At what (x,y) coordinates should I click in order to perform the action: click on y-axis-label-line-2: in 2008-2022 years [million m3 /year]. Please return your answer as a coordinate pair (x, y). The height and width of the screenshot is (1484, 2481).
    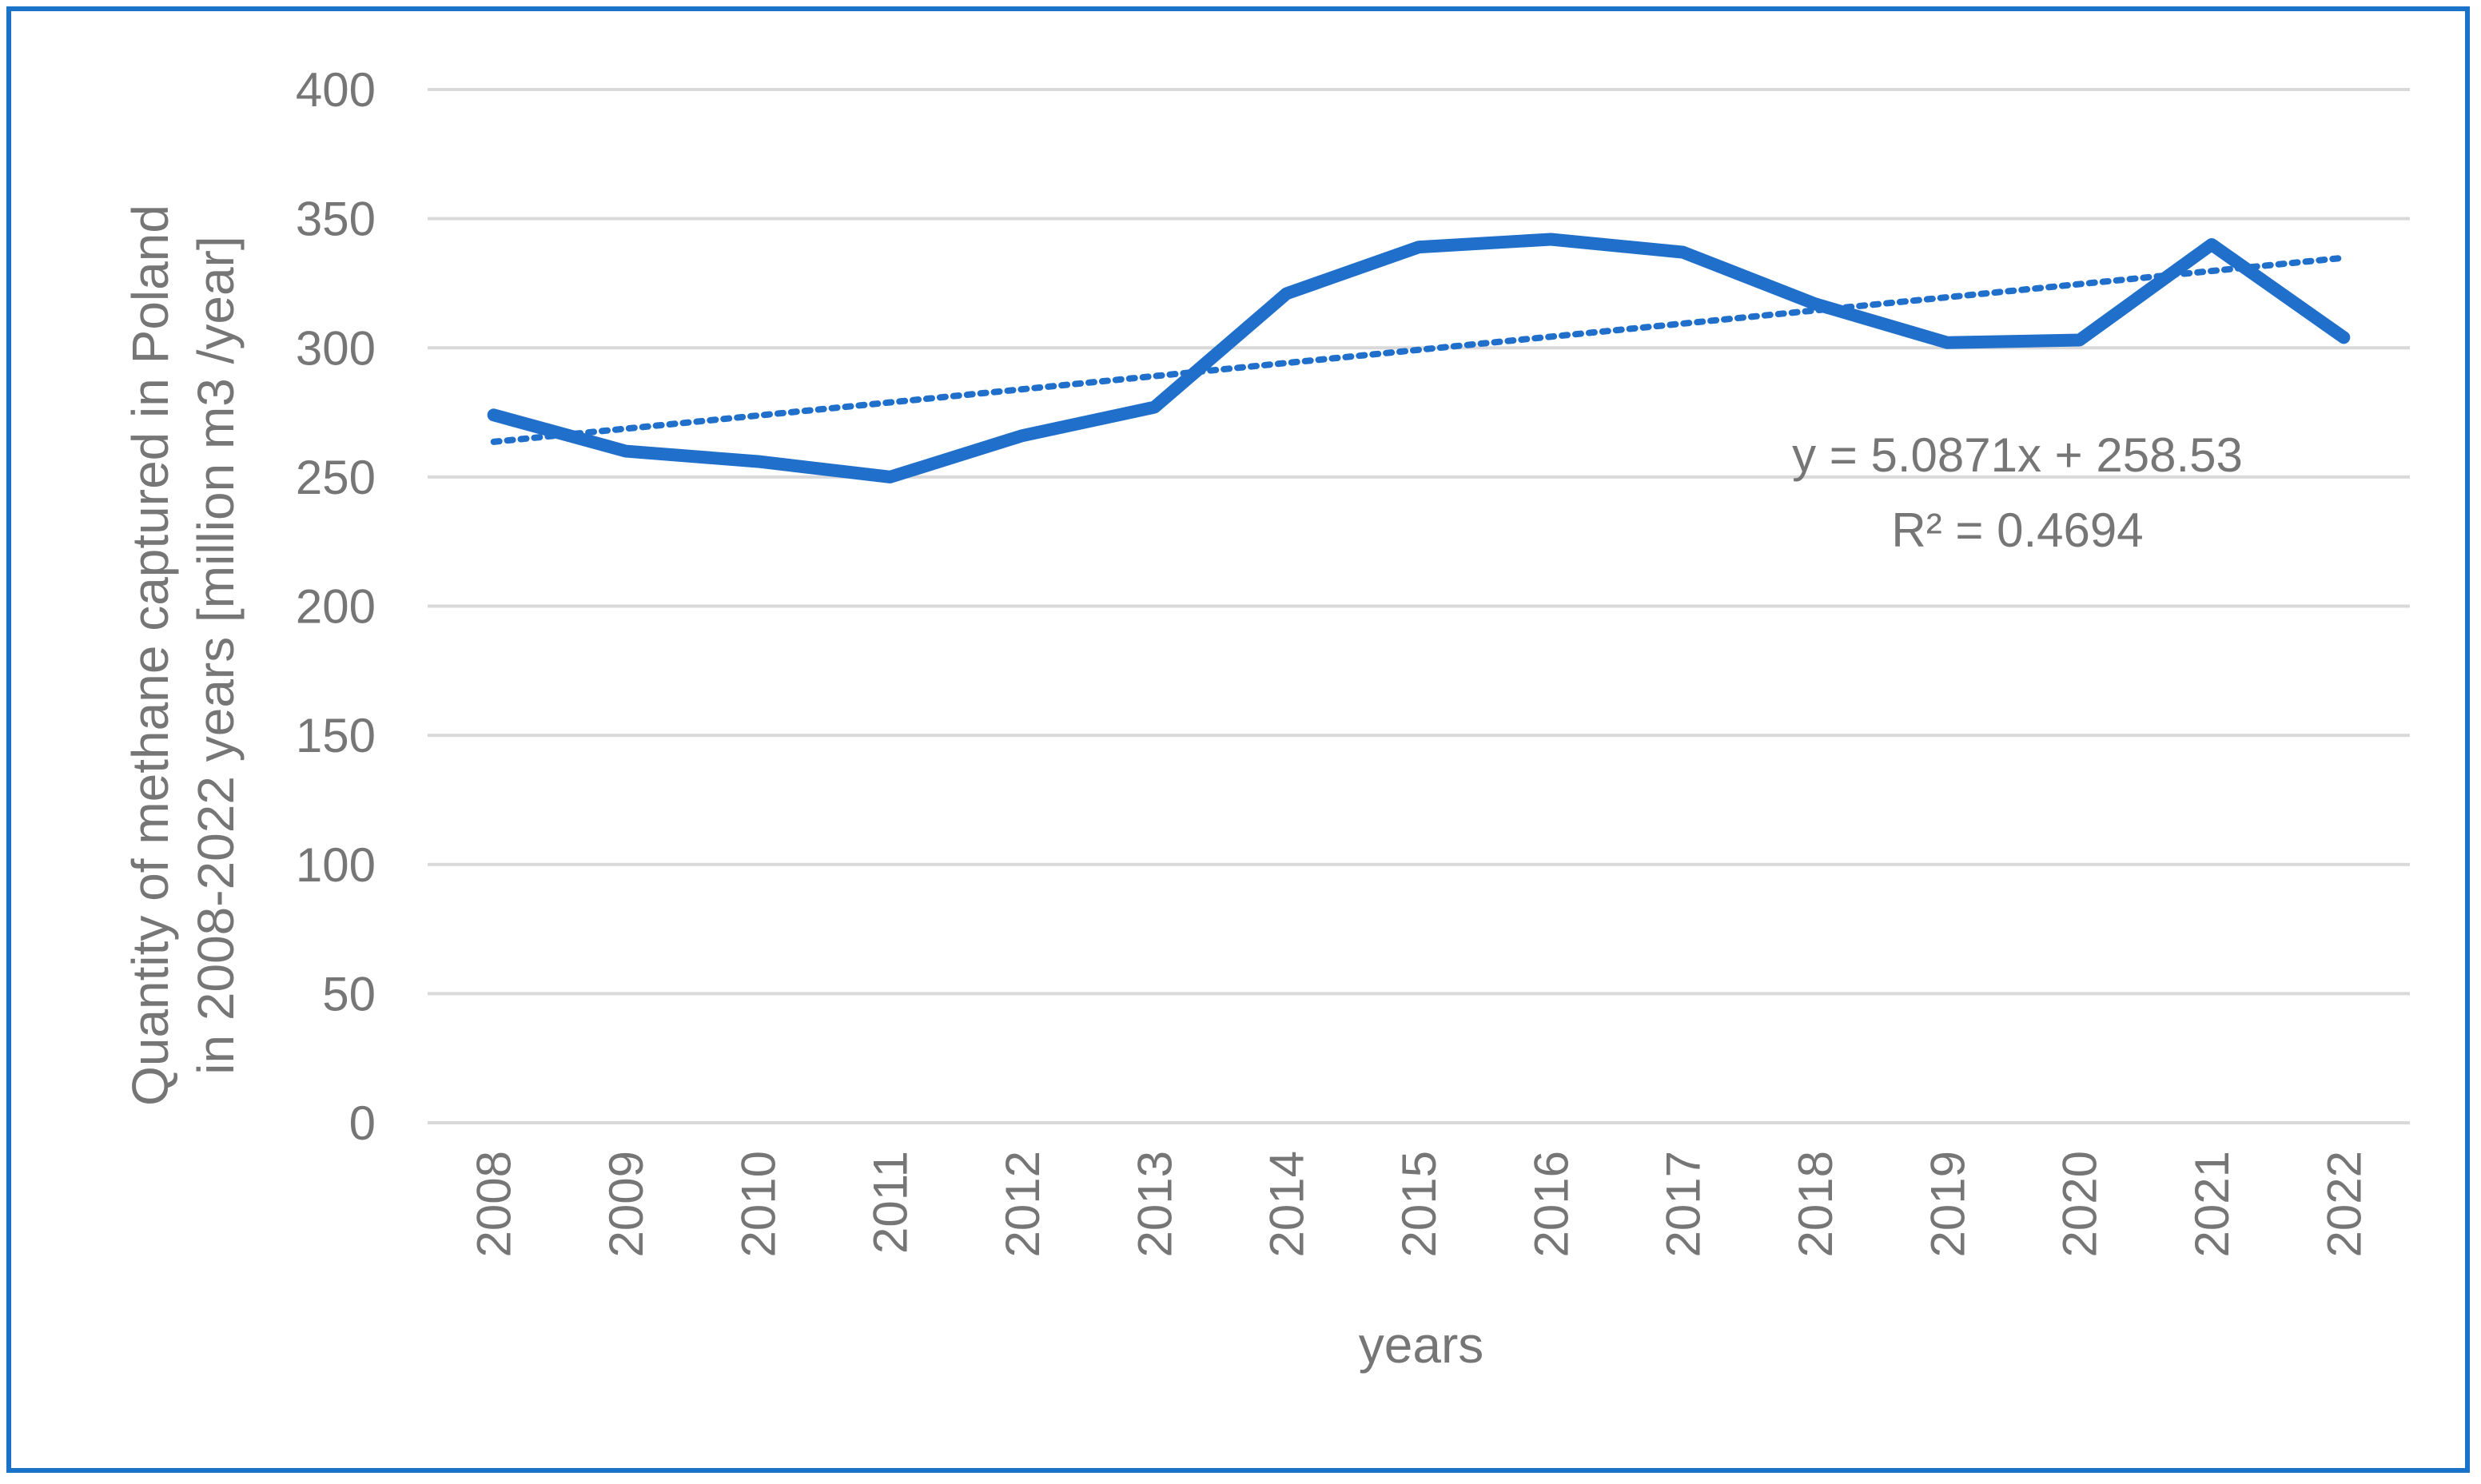
    Looking at the image, I should click on (216, 655).